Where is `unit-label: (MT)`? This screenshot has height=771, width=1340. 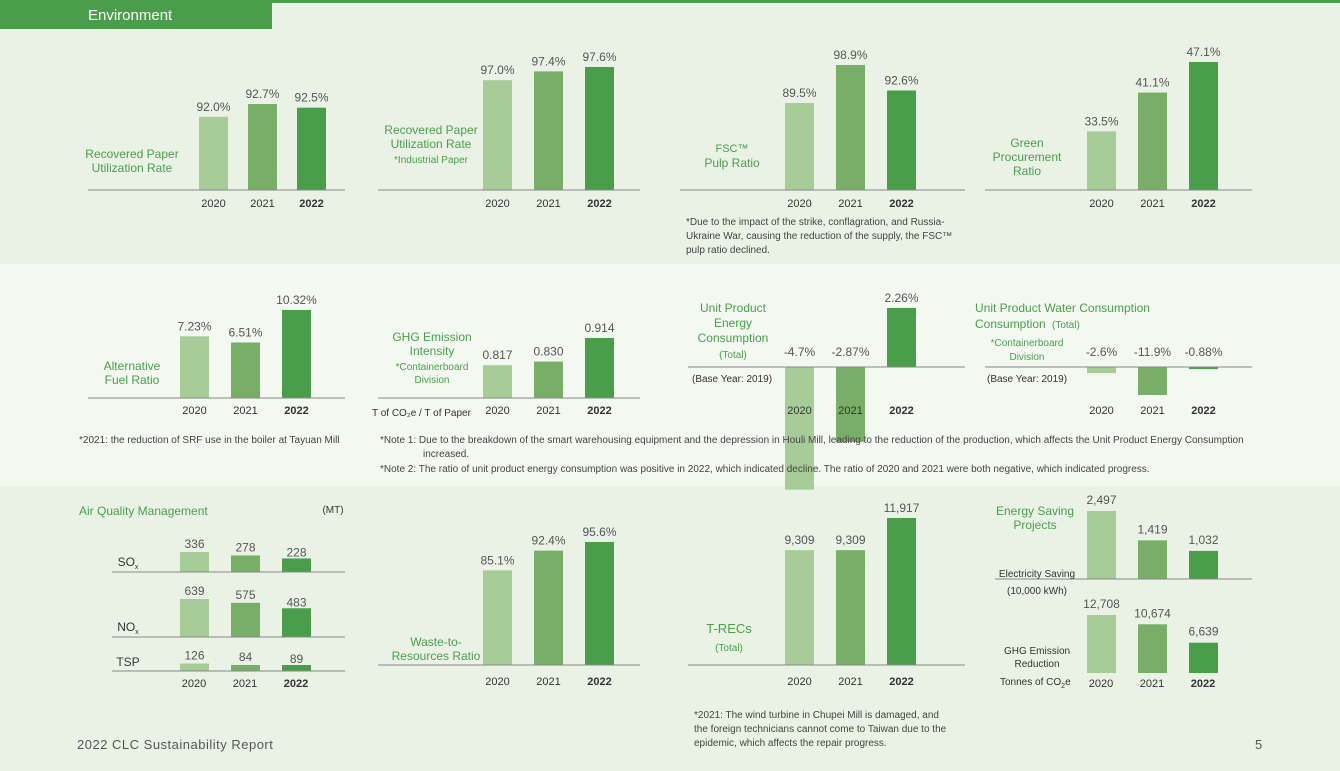
unit-label: (MT) is located at coordinates (332, 510).